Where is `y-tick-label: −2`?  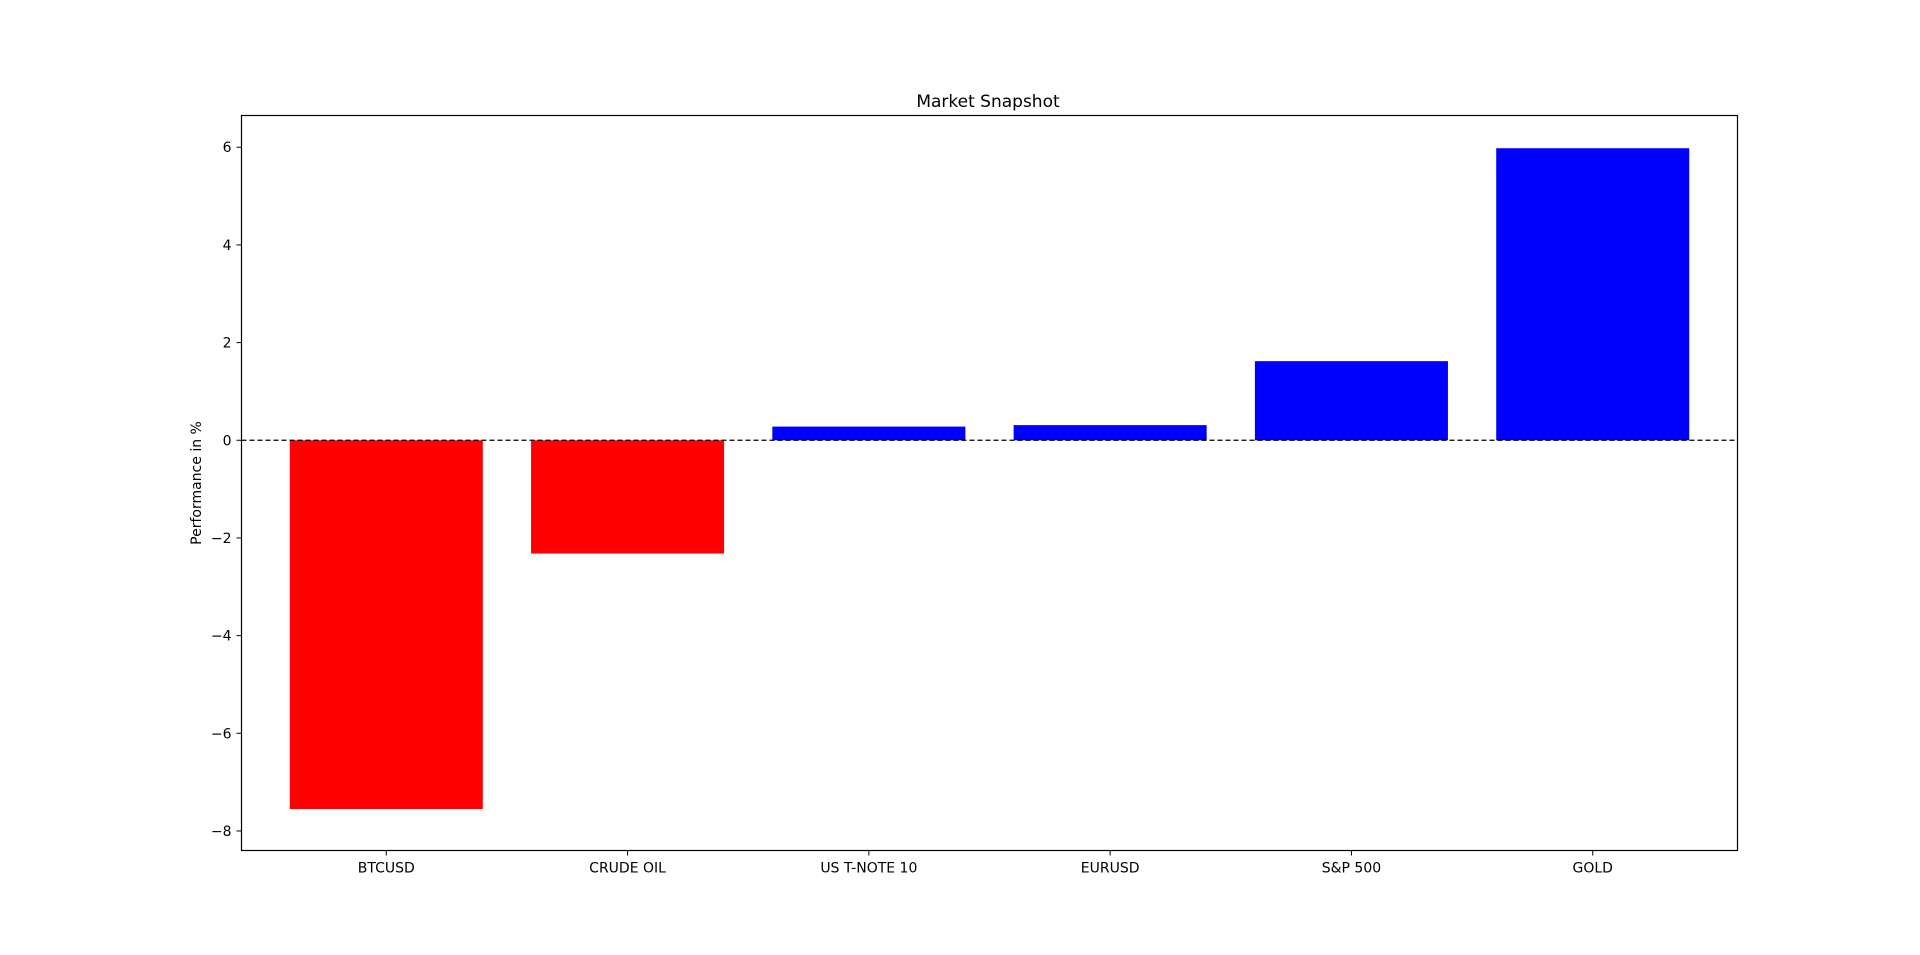
y-tick-label: −2 is located at coordinates (221, 539).